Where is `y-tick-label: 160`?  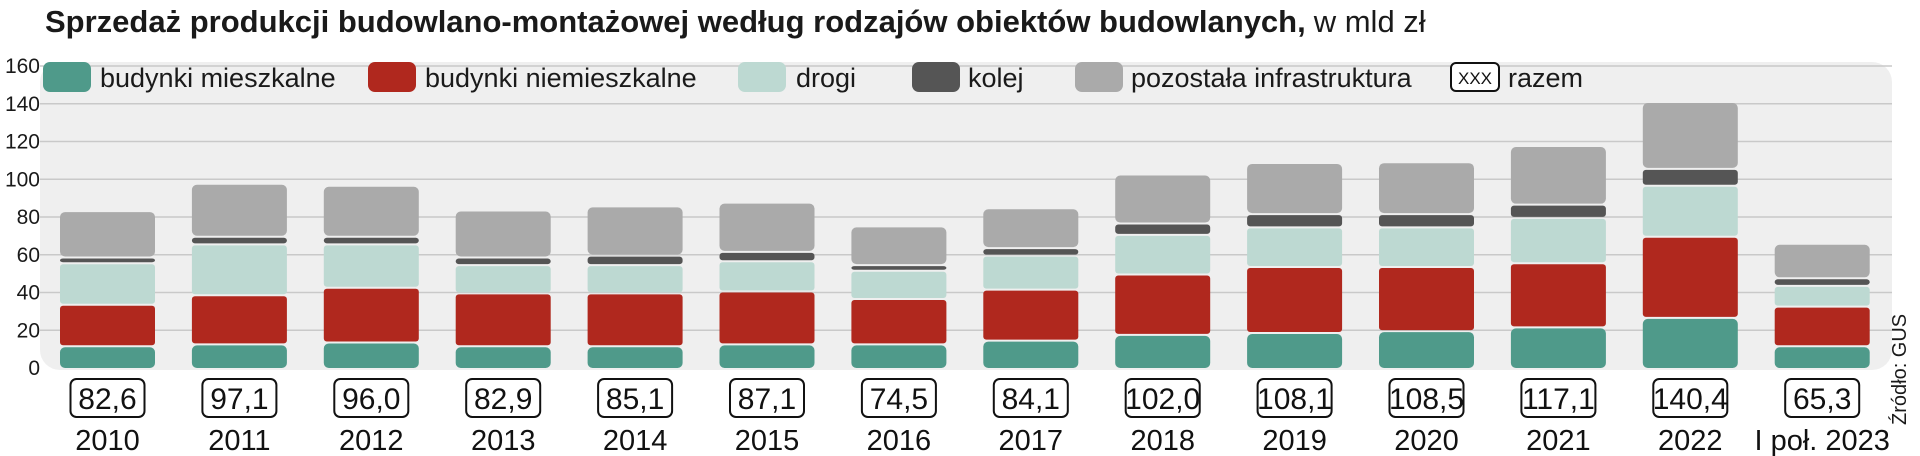
y-tick-label: 160 is located at coordinates (22, 66).